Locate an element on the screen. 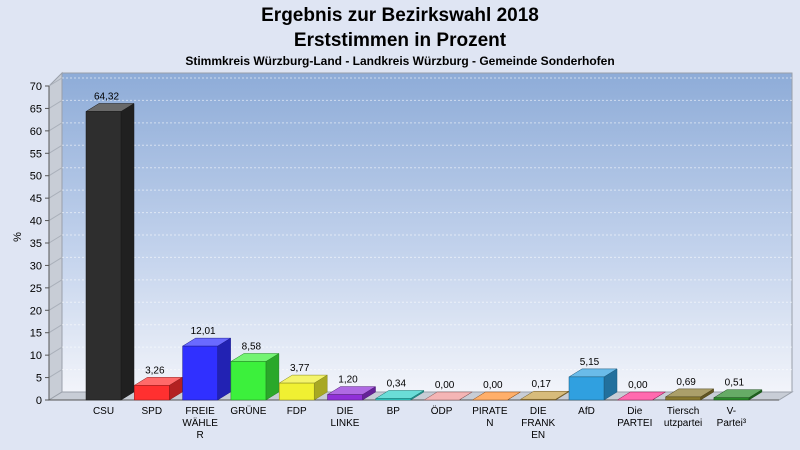  category-label-line: R is located at coordinates (199, 435).